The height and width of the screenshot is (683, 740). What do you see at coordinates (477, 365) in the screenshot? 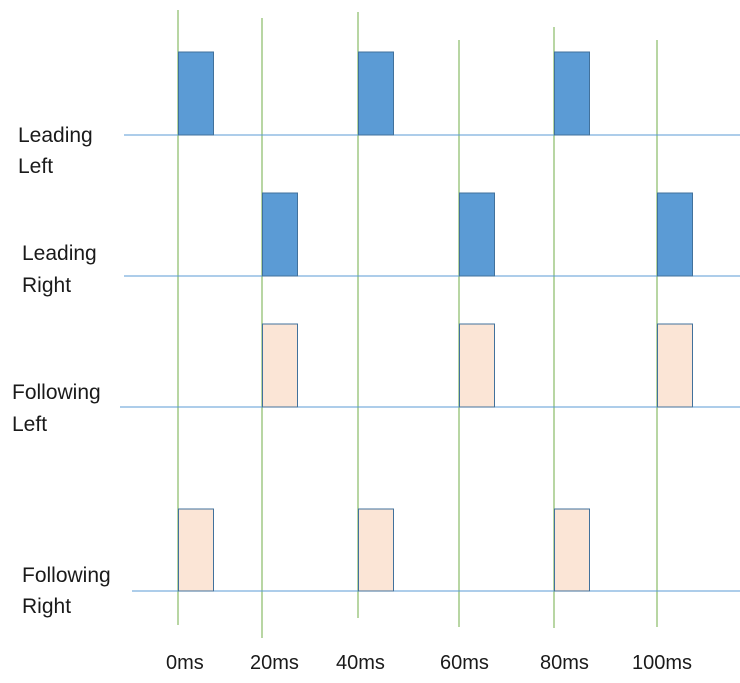
I see `pulse-row-2-60ms` at bounding box center [477, 365].